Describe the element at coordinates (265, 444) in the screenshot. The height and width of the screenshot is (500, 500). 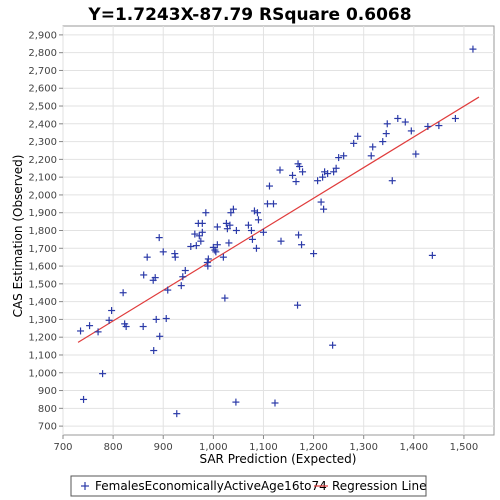
I see `x-axis-ticks: 700 800 900 1,000 1,100 1,200 1,300 1,400 1,500` at that location.